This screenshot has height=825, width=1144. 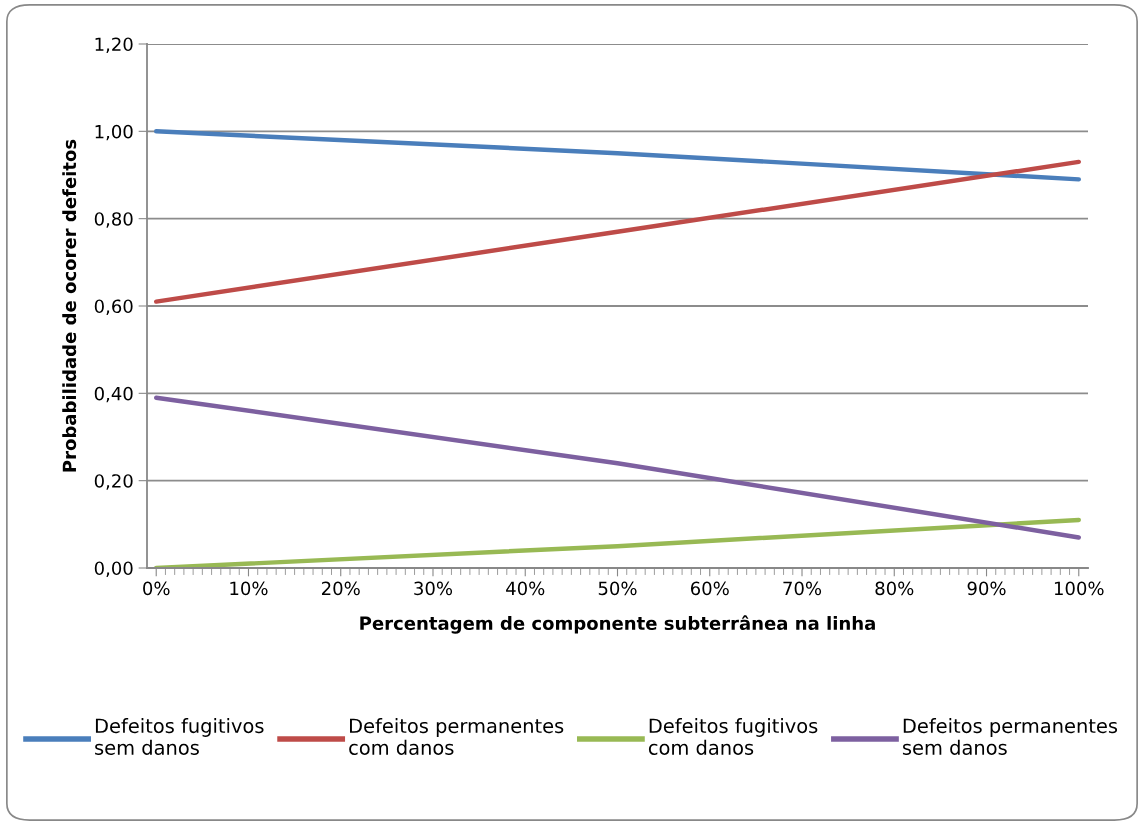 What do you see at coordinates (1079, 588) in the screenshot?
I see `x-tick-label: 100%` at bounding box center [1079, 588].